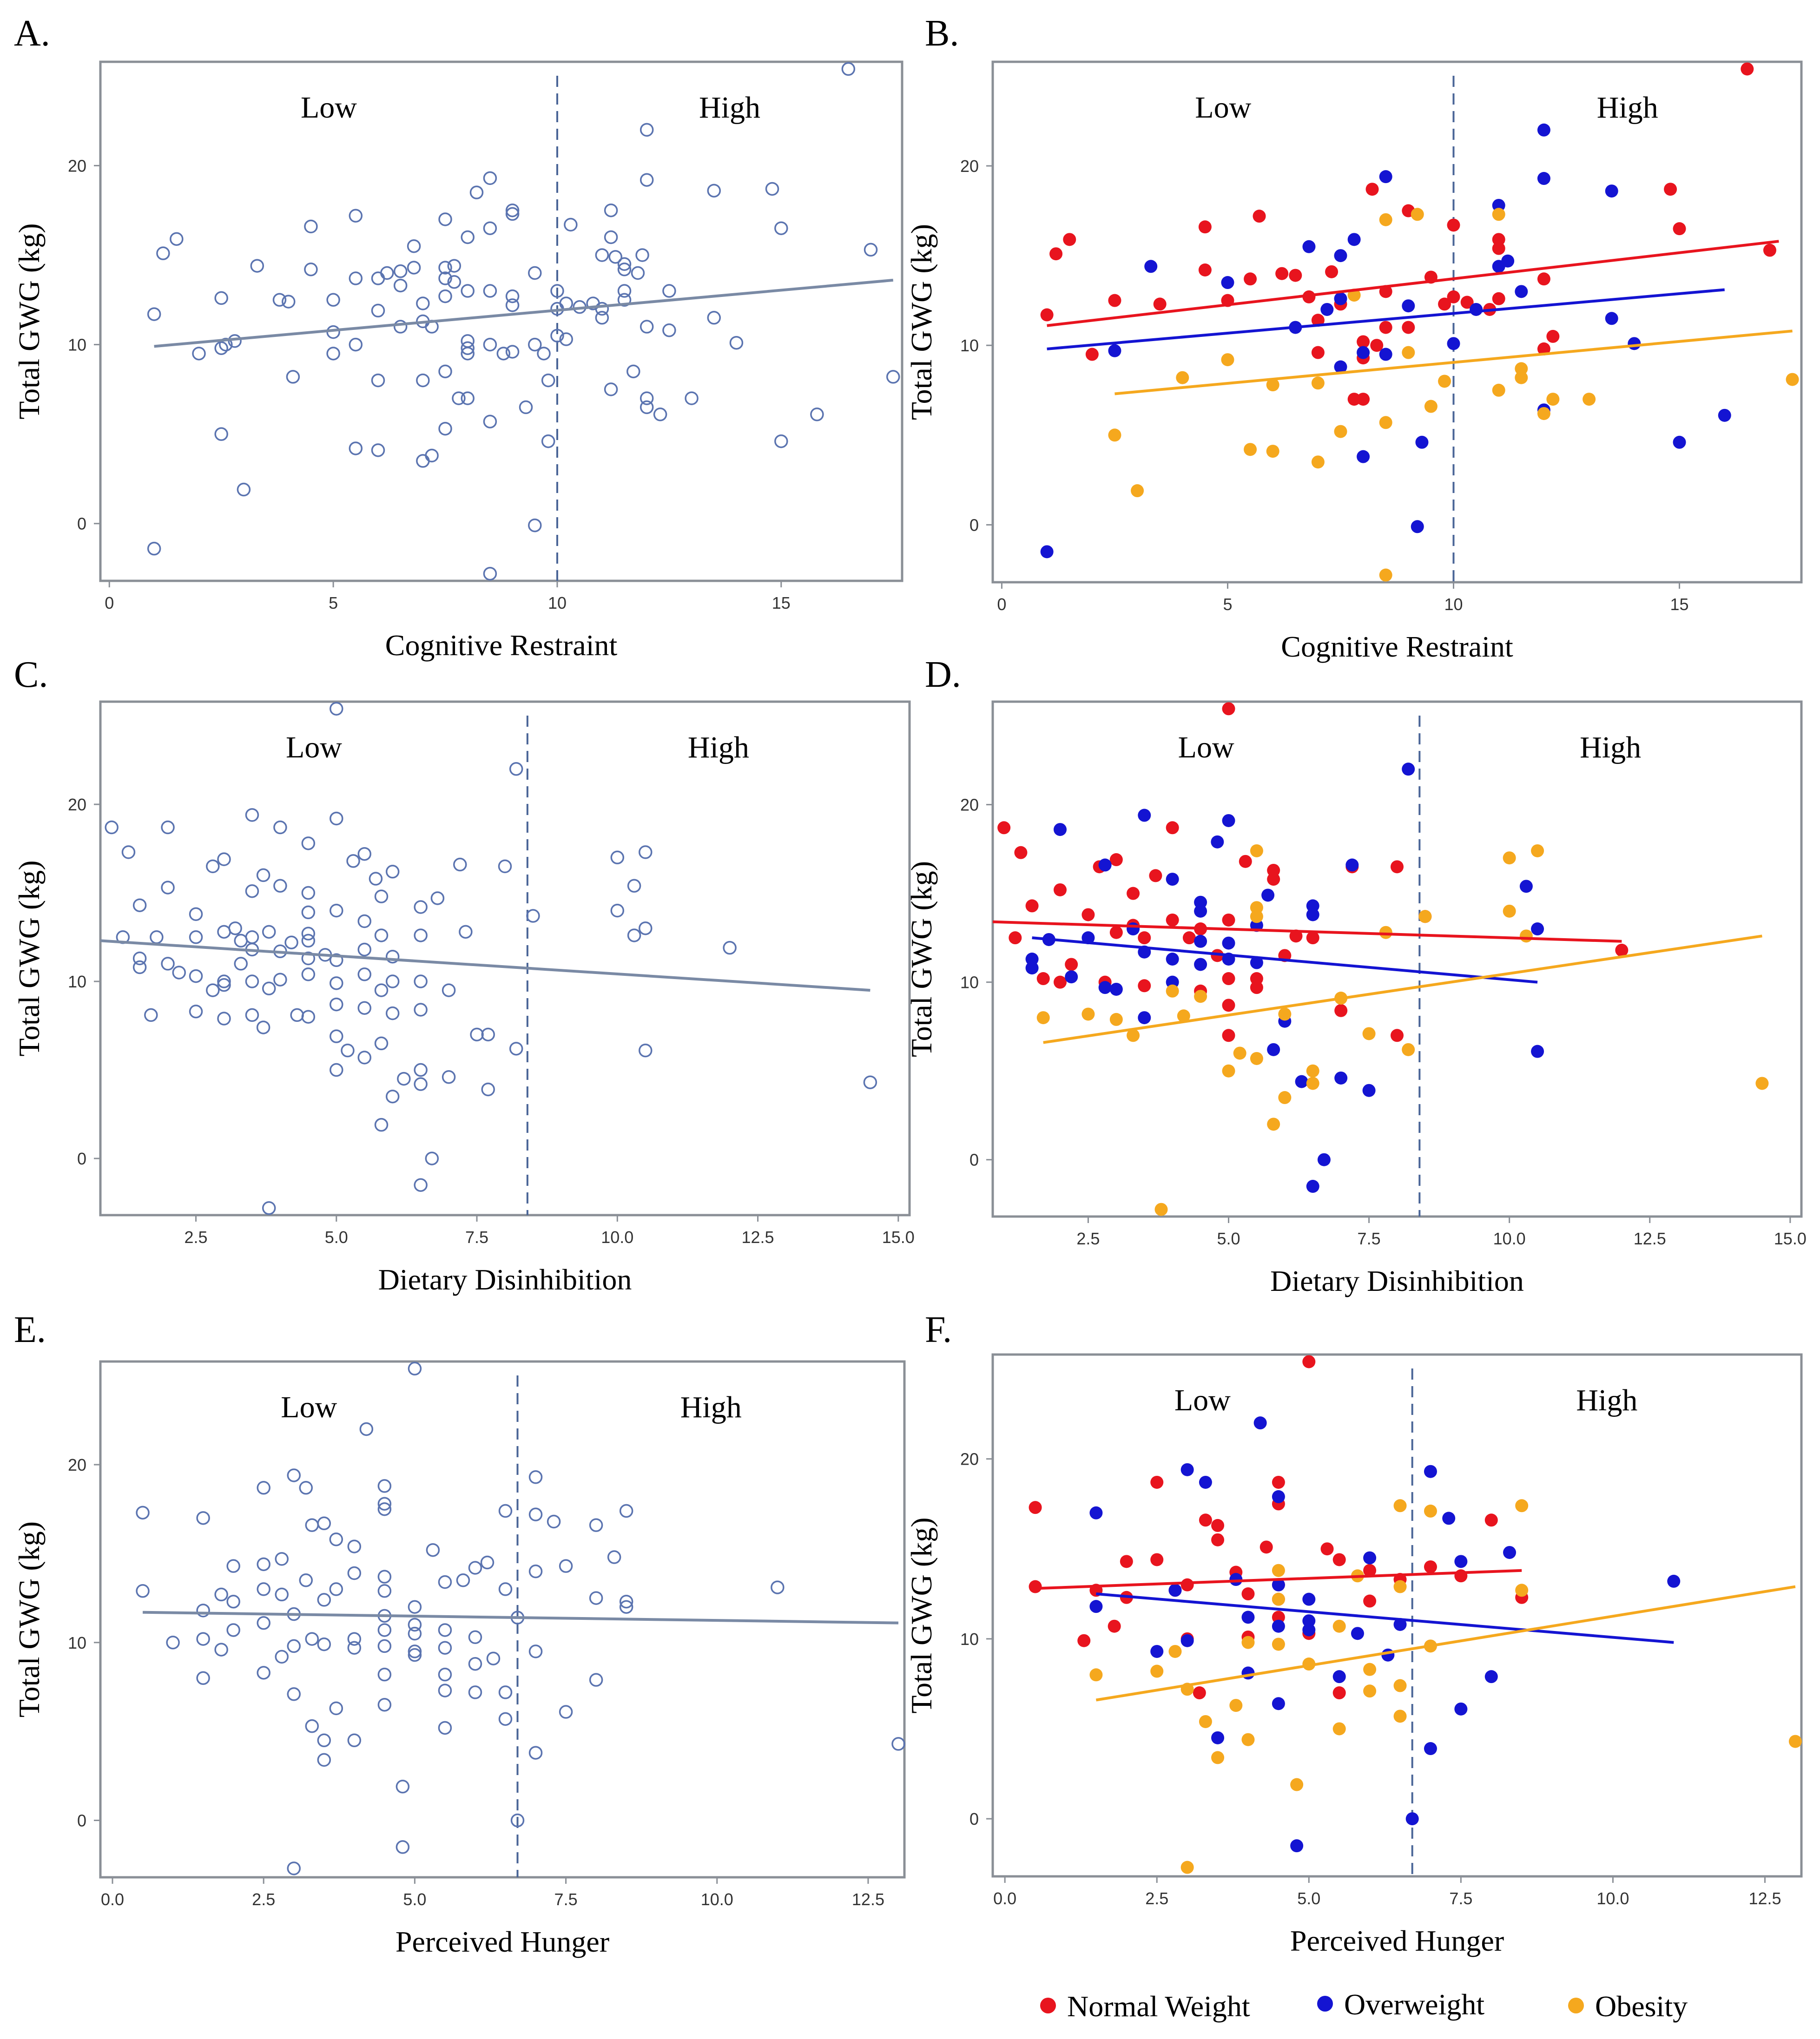  I want to click on region-label-high: High, so click(729, 108).